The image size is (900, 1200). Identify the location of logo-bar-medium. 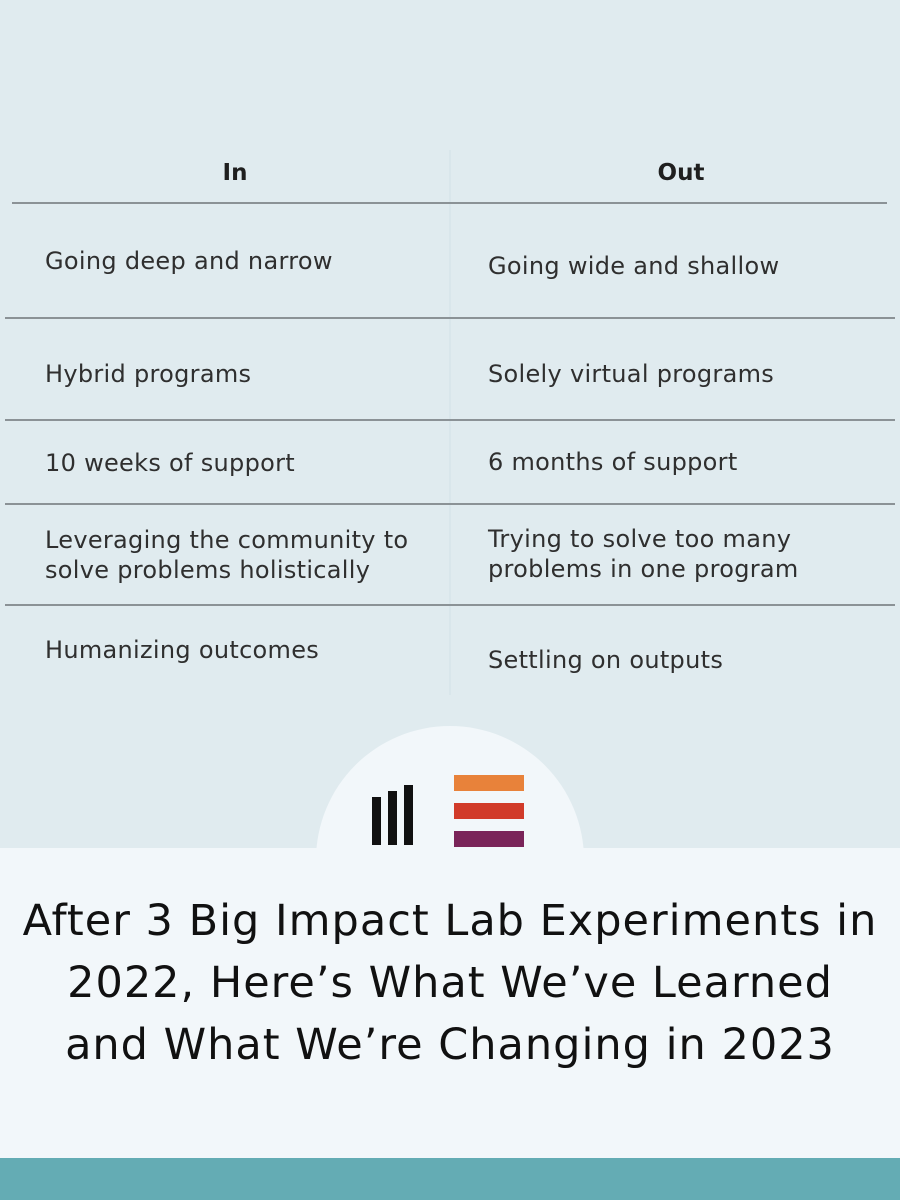
(392, 818).